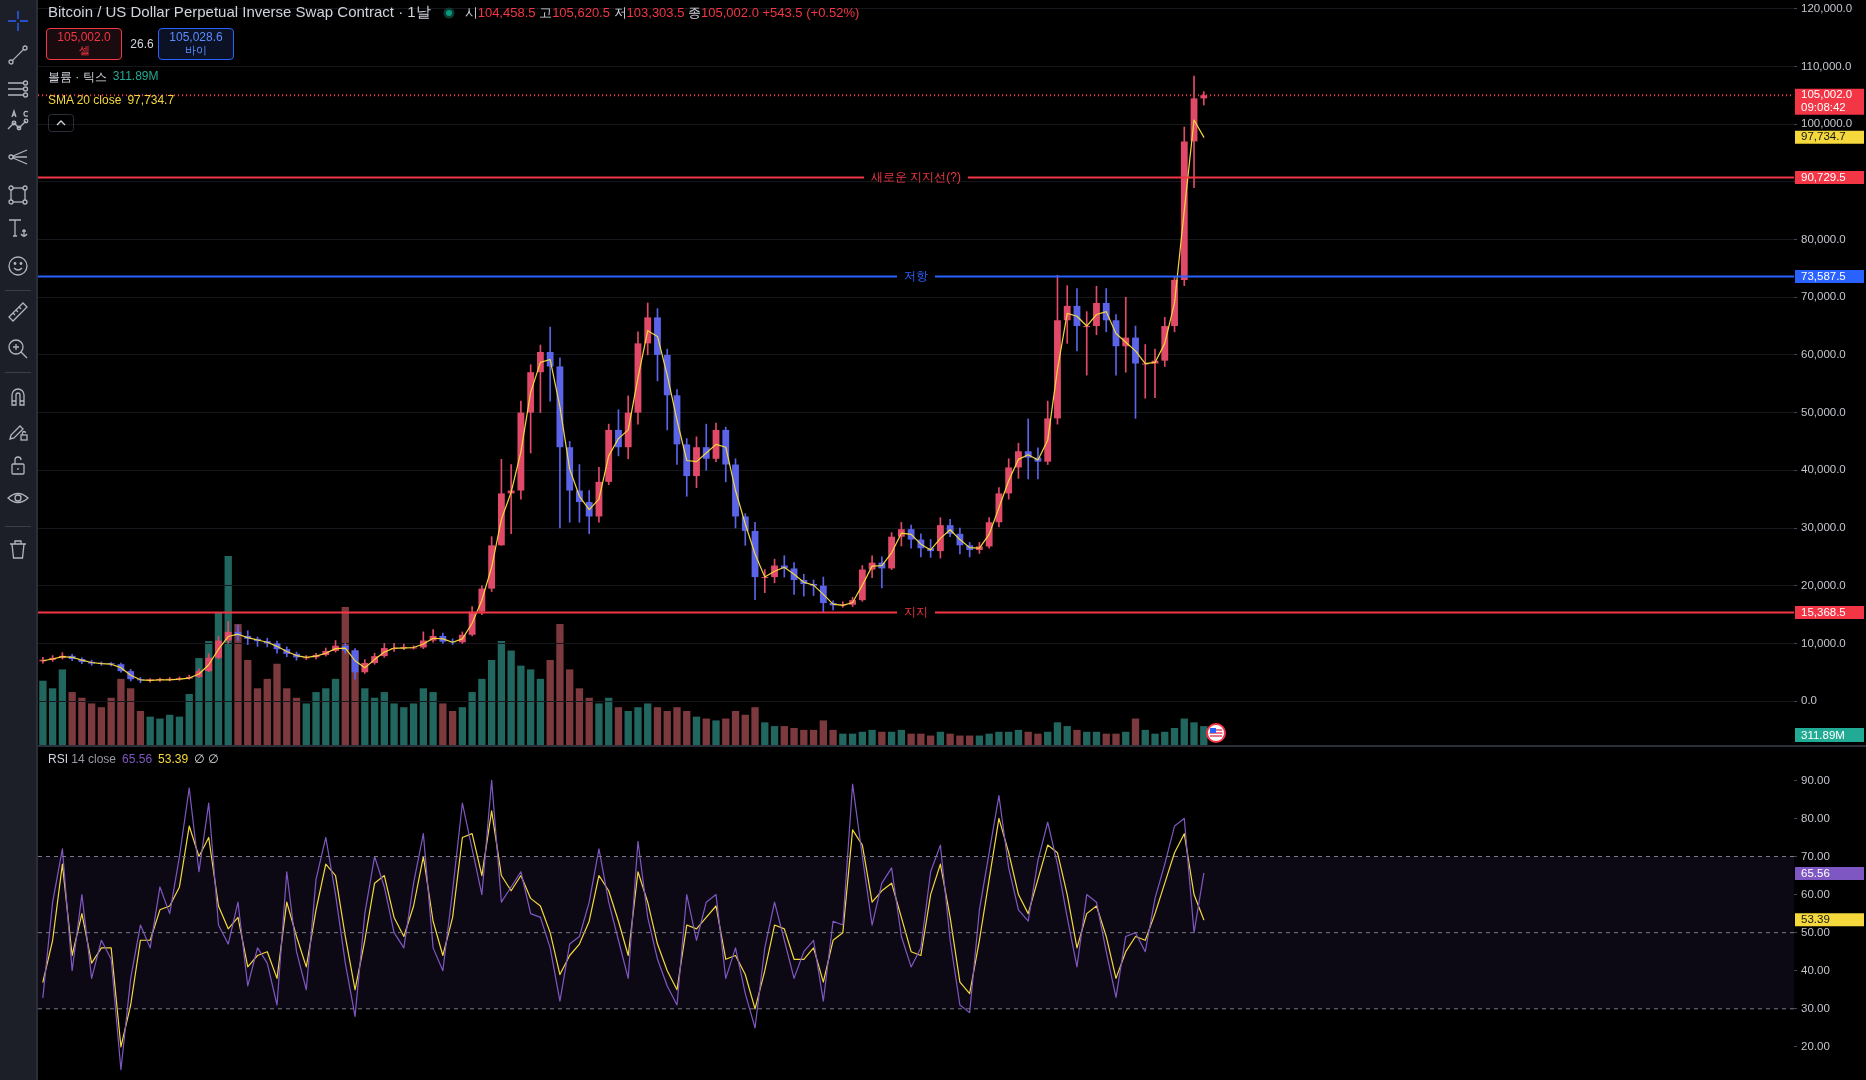 Image resolution: width=1866 pixels, height=1080 pixels. What do you see at coordinates (1823, 411) in the screenshot?
I see `y-tick-label: 50,000.0` at bounding box center [1823, 411].